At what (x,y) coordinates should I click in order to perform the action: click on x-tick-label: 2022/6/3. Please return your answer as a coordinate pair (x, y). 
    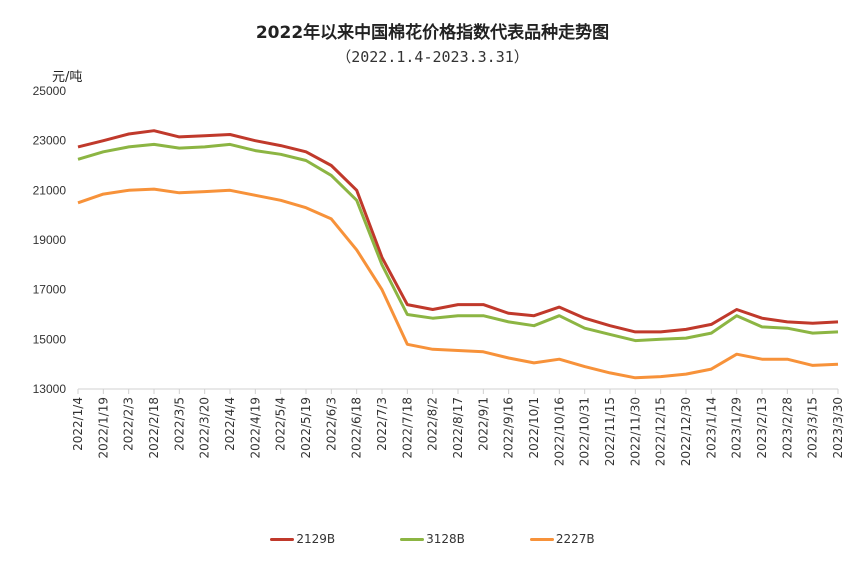
    Looking at the image, I should click on (331, 424).